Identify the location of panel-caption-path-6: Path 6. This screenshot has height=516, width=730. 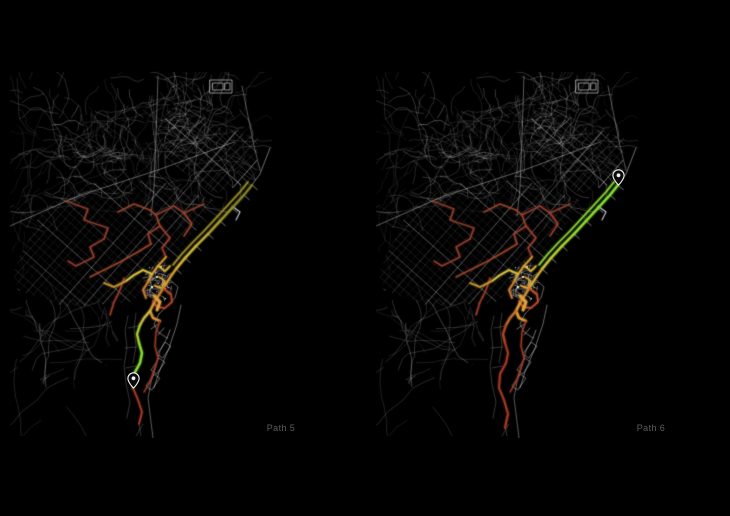
(651, 428).